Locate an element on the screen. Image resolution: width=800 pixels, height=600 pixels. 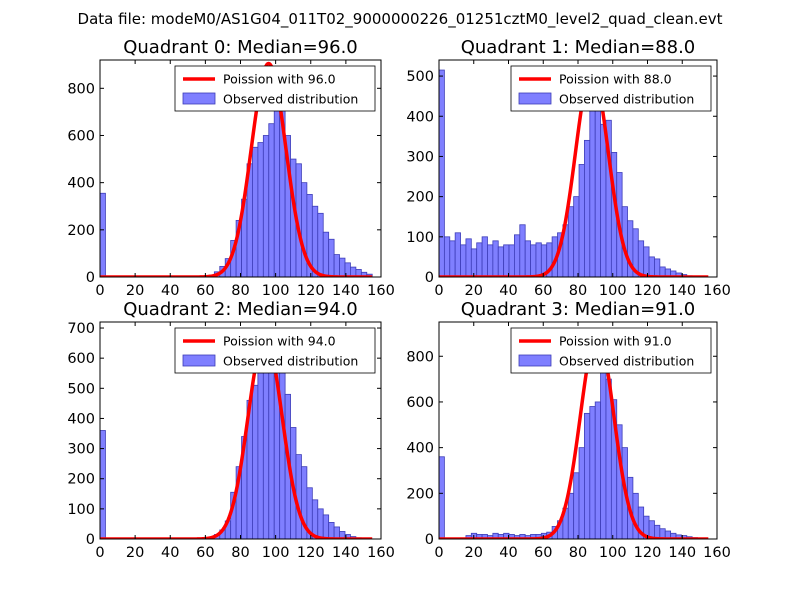
y-tick-label: 300 is located at coordinates (420, 157).